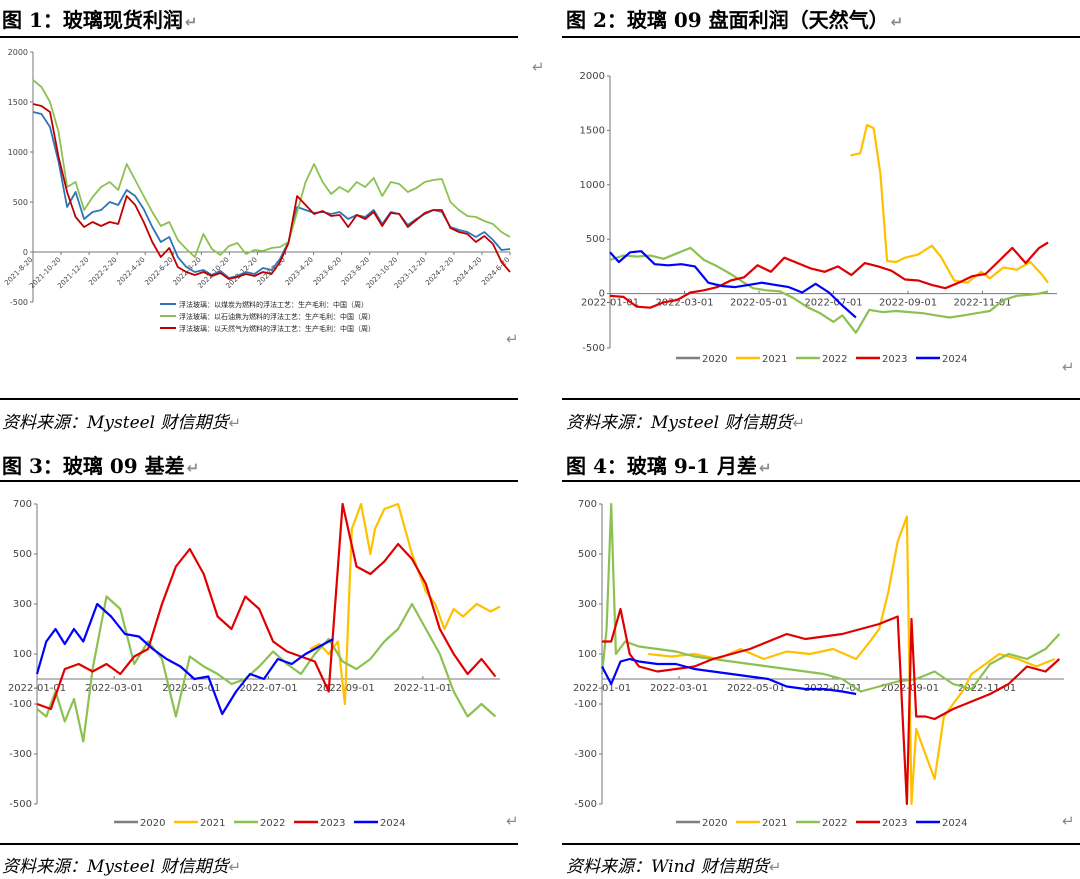 The image size is (1080, 879). What do you see at coordinates (102, 271) in the screenshot?
I see `x-tick-label: 2022-2-20` at bounding box center [102, 271].